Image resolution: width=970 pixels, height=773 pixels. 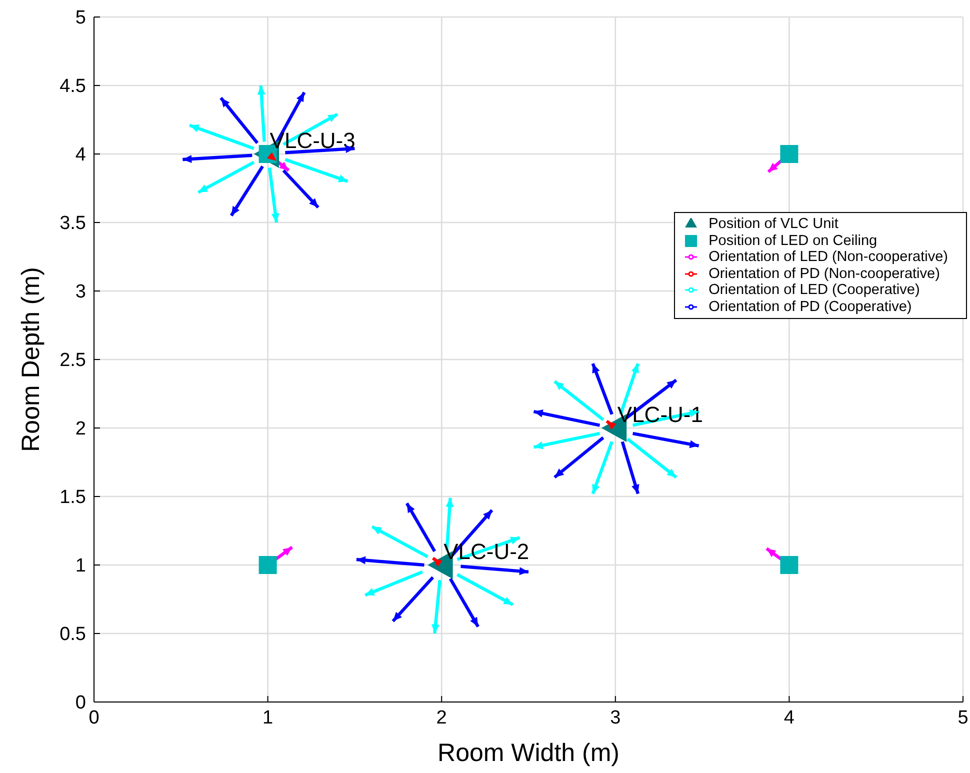 What do you see at coordinates (789, 717) in the screenshot?
I see `x-tick-label: 4` at bounding box center [789, 717].